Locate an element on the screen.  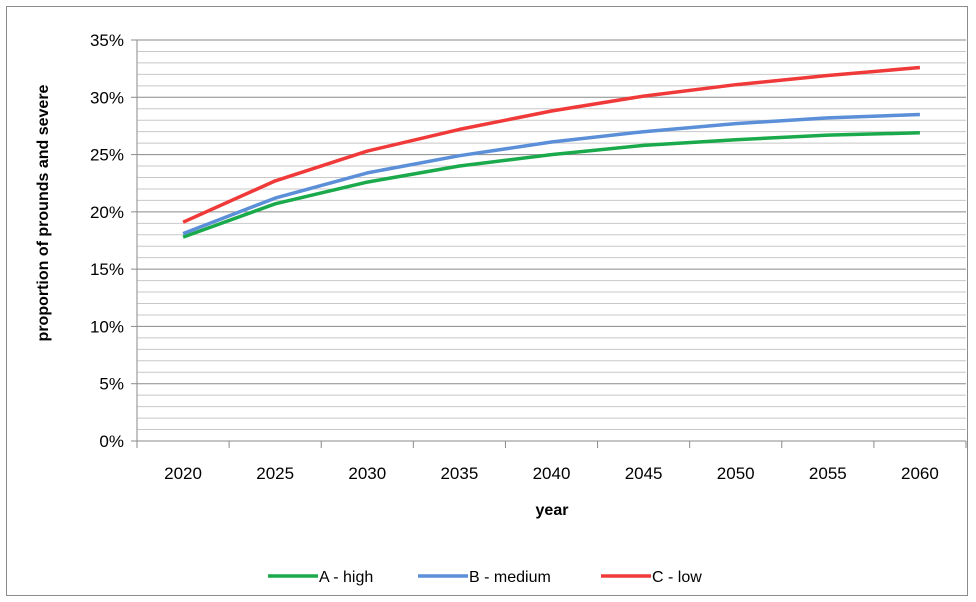
x-axis-title: year is located at coordinates (552, 510).